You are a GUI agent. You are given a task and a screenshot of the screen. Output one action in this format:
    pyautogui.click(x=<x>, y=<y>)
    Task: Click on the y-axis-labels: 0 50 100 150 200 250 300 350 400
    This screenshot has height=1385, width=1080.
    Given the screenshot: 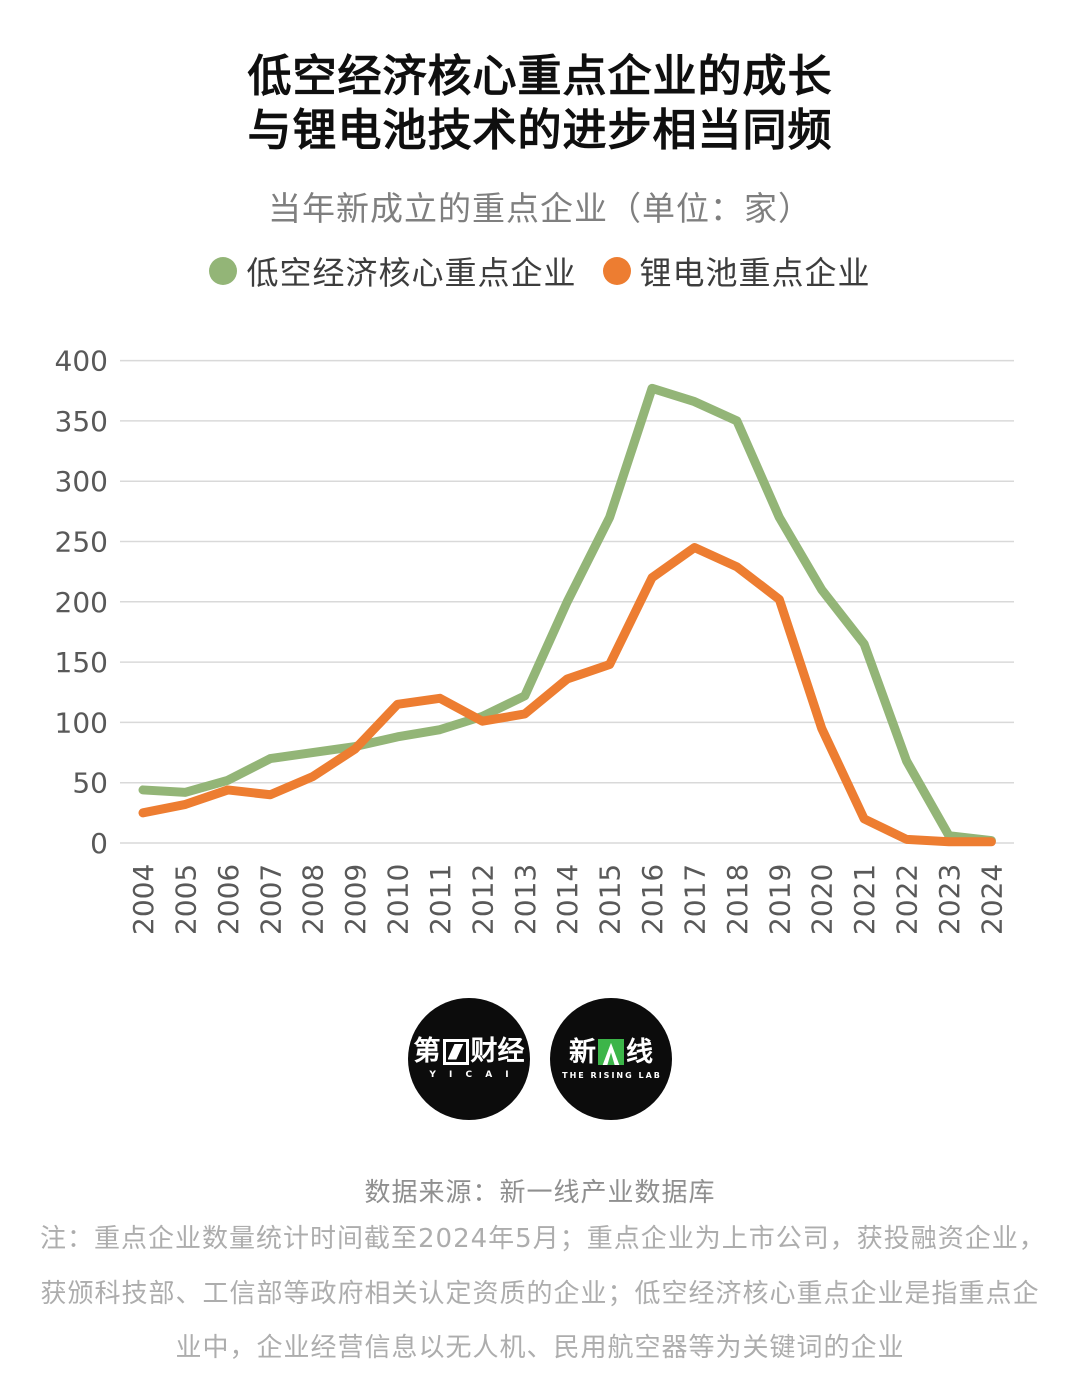 What is the action you would take?
    pyautogui.click(x=81, y=602)
    